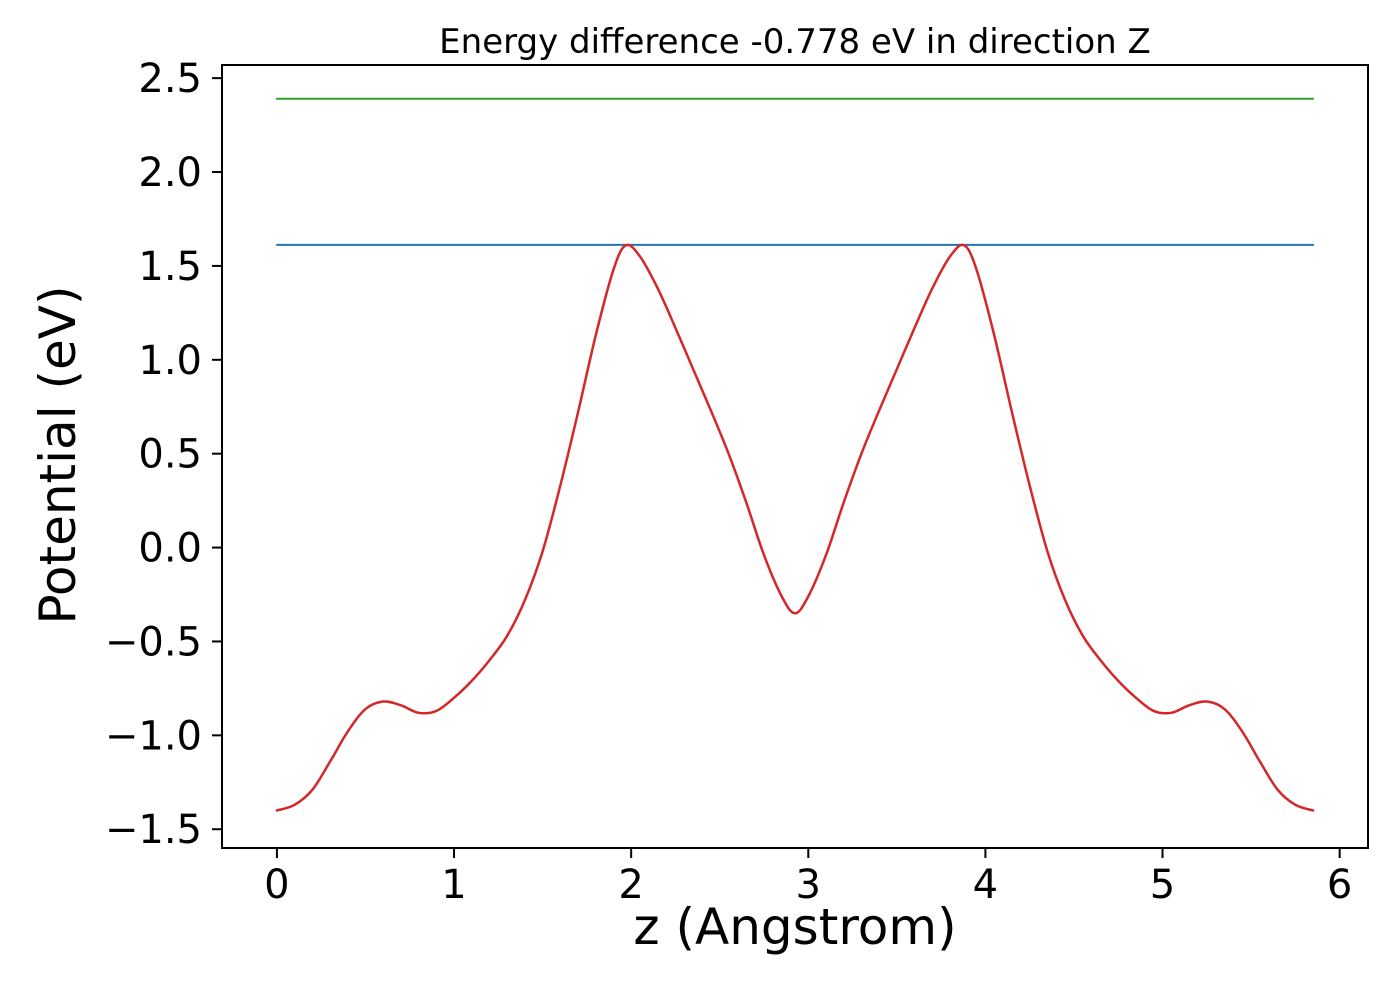 Image resolution: width=1400 pixels, height=1000 pixels. What do you see at coordinates (985, 885) in the screenshot?
I see `x-tick-label: 4` at bounding box center [985, 885].